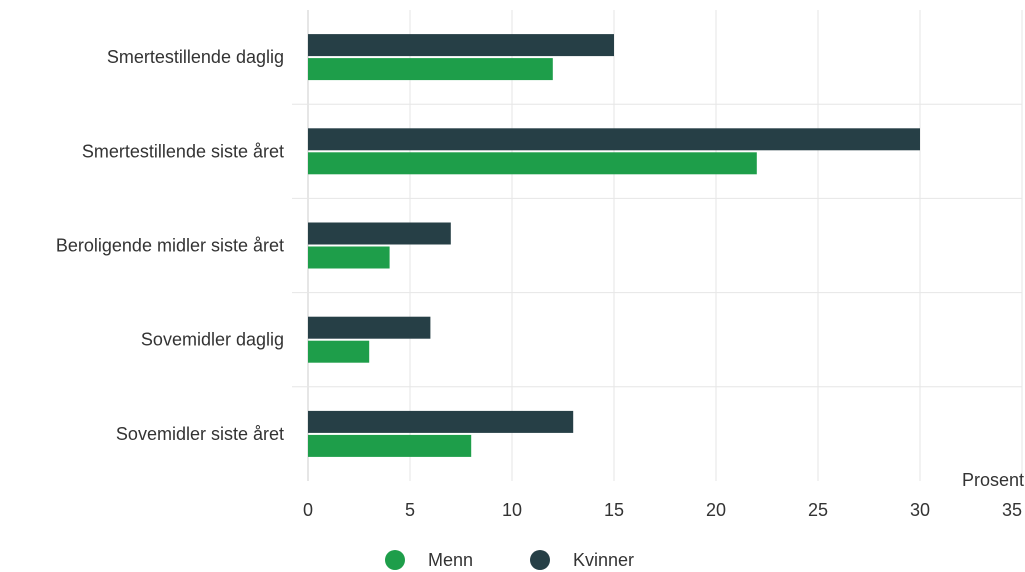 The height and width of the screenshot is (572, 1025). I want to click on legend-label-kvinner: Kvinner, so click(603, 560).